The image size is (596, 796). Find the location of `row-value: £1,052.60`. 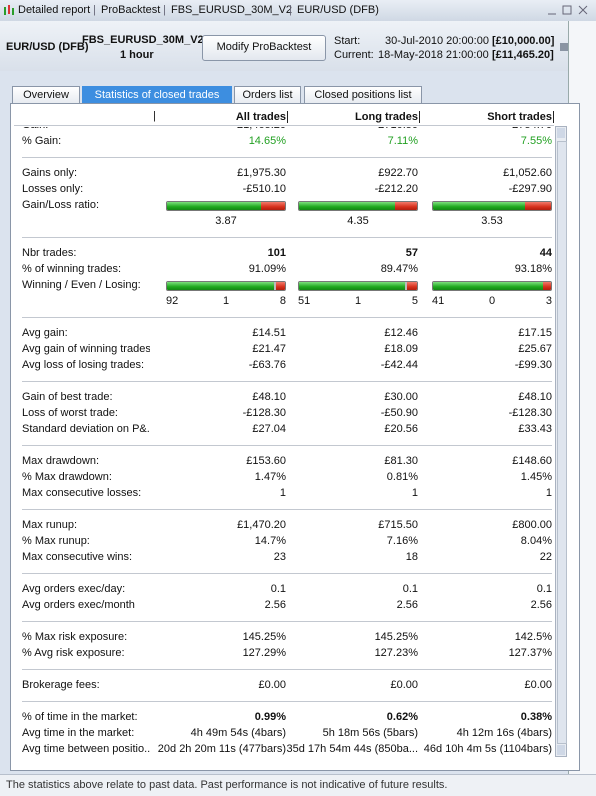

row-value: £1,052.60 is located at coordinates (527, 173).